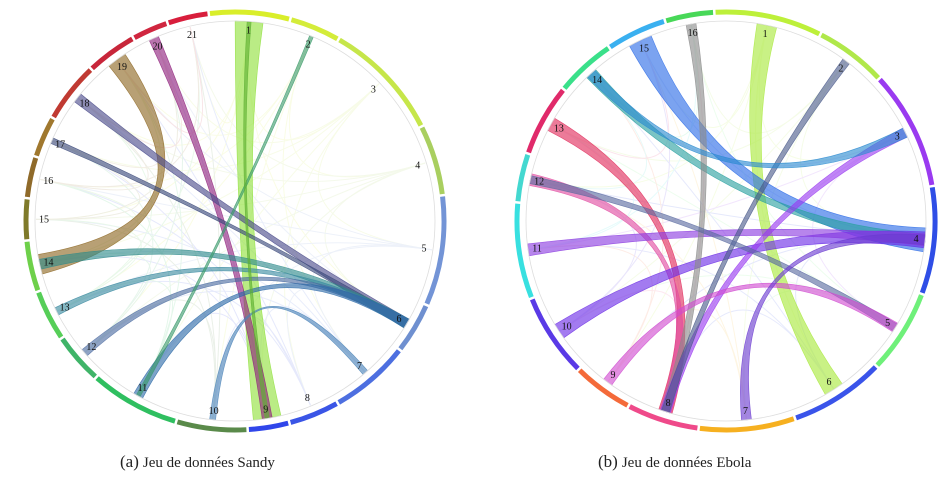 The image size is (938, 483). What do you see at coordinates (91, 347) in the screenshot?
I see `sandy-segment-label-12: 12` at bounding box center [91, 347].